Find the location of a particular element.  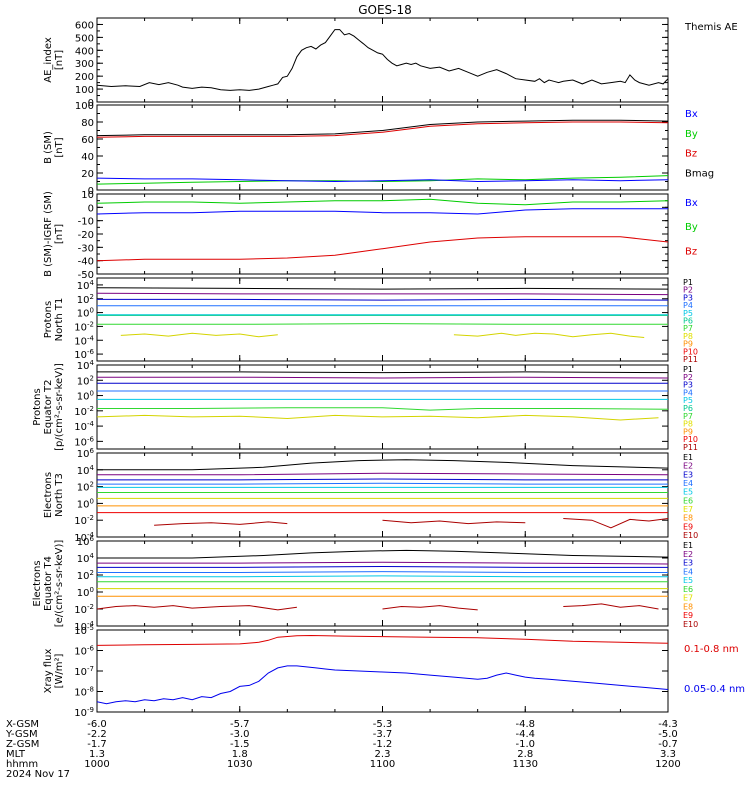

legend-label: P6 is located at coordinates (688, 408).